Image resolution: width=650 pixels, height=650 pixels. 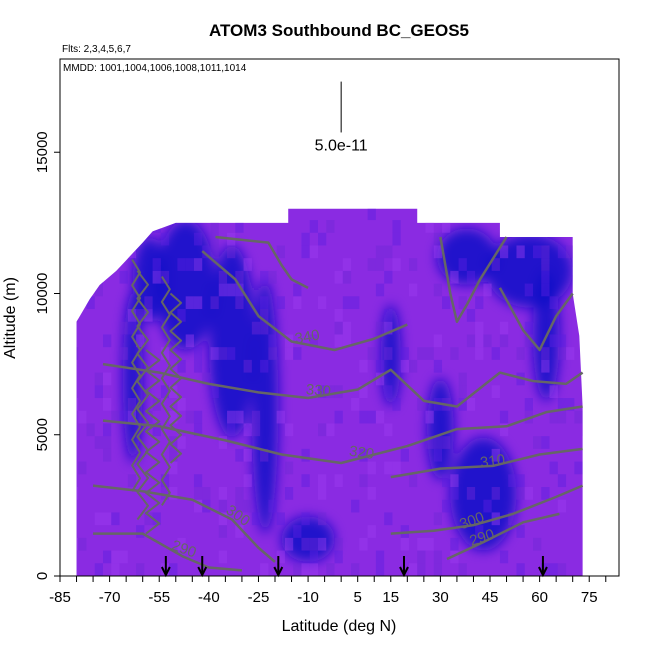 I want to click on y-axis: 0 5000 10000 15000, so click(x=47, y=355).